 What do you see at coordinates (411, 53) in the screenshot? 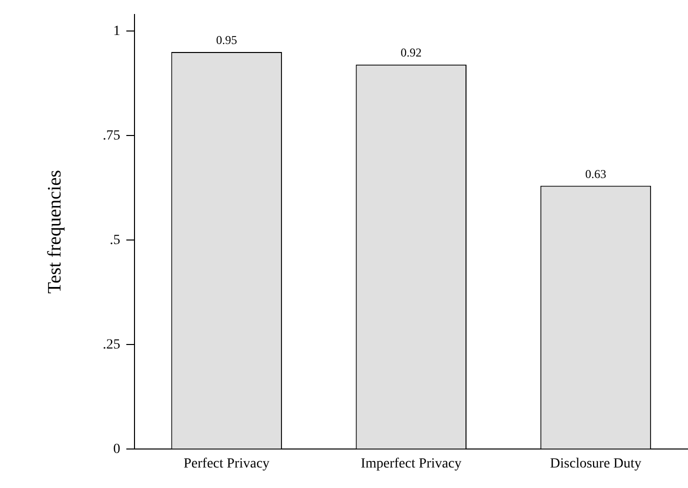
I see `data-label: 0.92` at bounding box center [411, 53].